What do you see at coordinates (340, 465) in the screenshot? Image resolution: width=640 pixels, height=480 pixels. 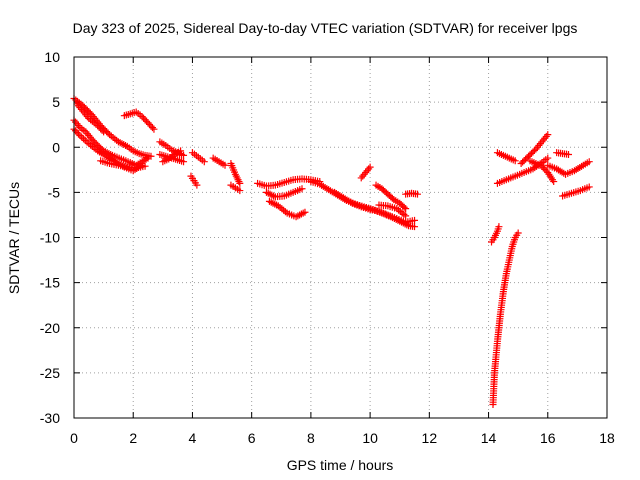 I see `x-axis-label: GPS time / hours` at bounding box center [340, 465].